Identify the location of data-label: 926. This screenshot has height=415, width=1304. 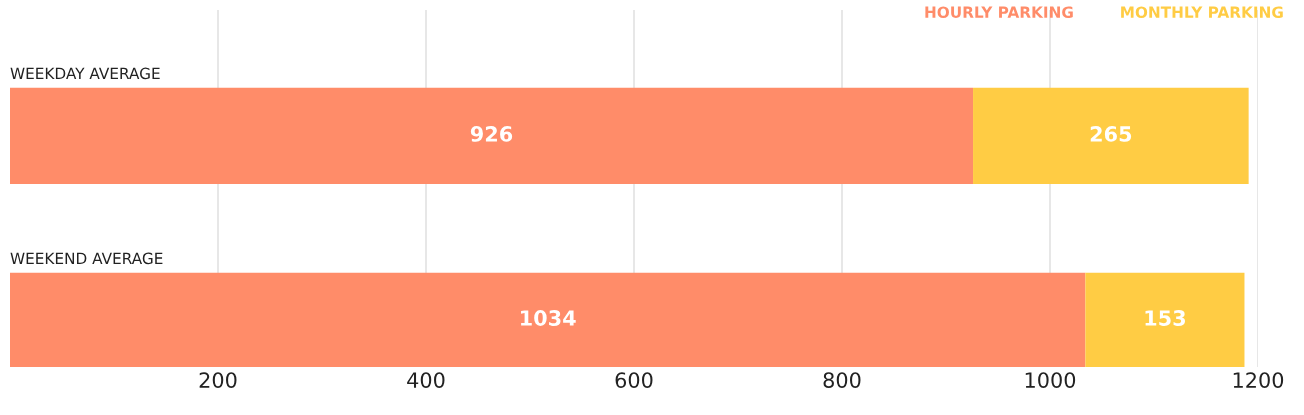
(491, 134).